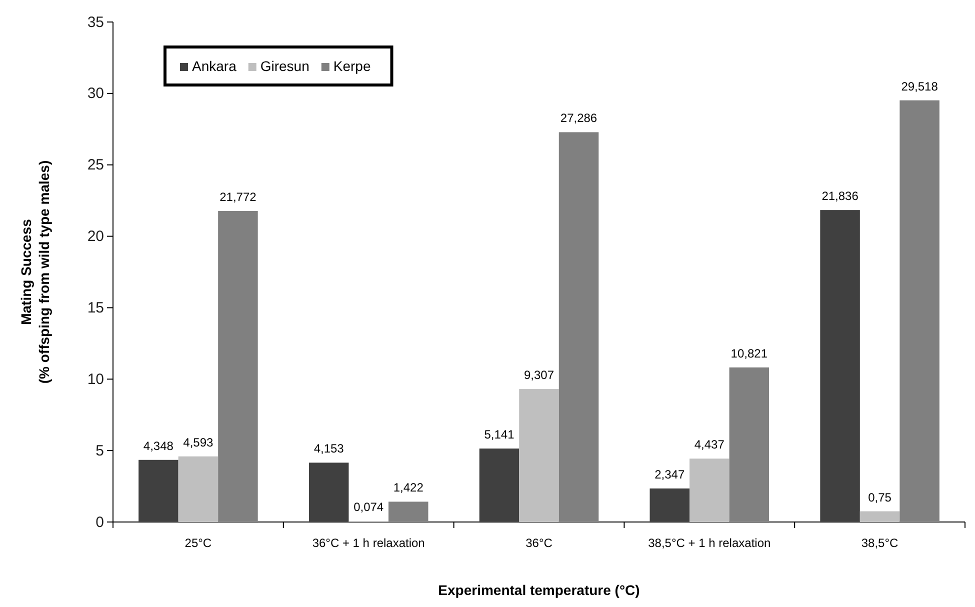 This screenshot has height=607, width=975. What do you see at coordinates (95, 22) in the screenshot?
I see `y-tick-label: 35` at bounding box center [95, 22].